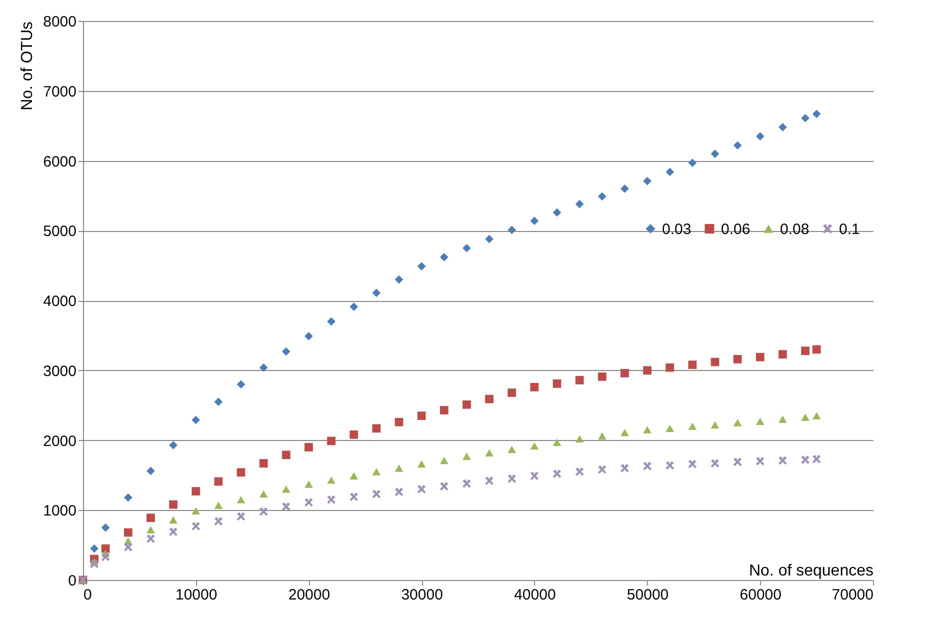 This screenshot has height=622, width=938. I want to click on legend-label: 0.06, so click(735, 229).